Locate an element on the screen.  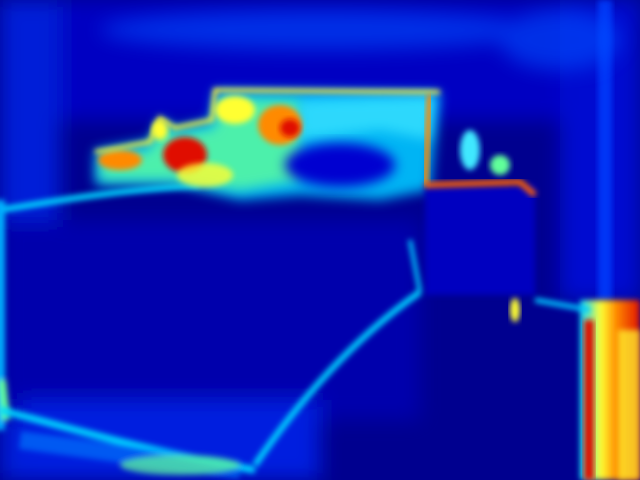
upper-furniture-hot-region is located at coordinates (267, 143).